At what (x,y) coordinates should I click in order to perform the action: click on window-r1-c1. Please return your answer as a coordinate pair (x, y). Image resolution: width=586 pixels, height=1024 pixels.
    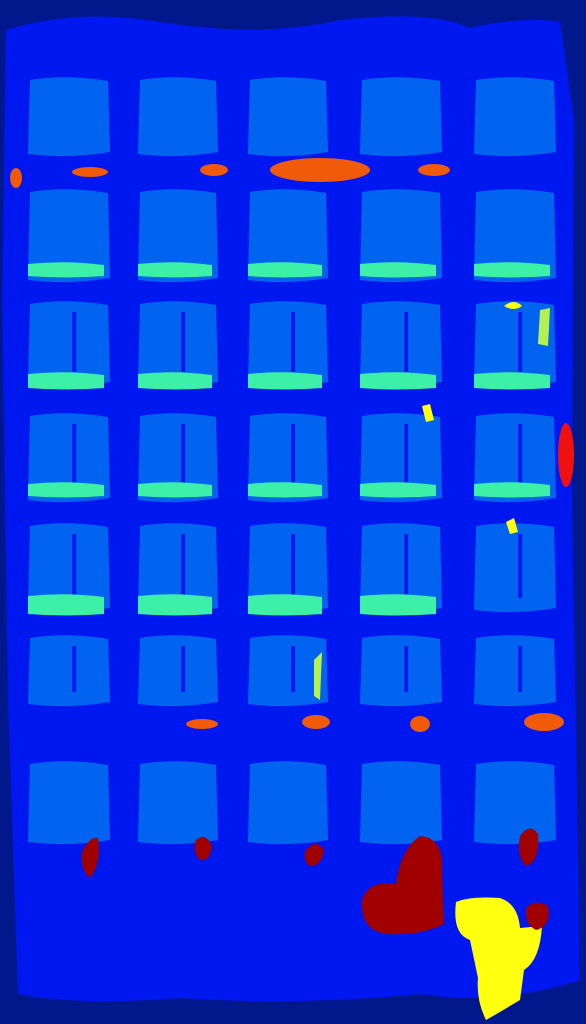
    Looking at the image, I should click on (69, 117).